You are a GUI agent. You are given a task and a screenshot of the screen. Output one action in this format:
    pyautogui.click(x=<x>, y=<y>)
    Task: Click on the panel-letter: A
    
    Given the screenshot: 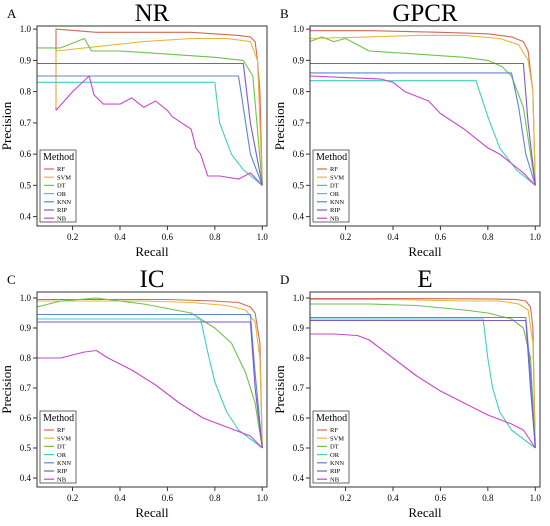 What is the action you would take?
    pyautogui.click(x=12, y=13)
    